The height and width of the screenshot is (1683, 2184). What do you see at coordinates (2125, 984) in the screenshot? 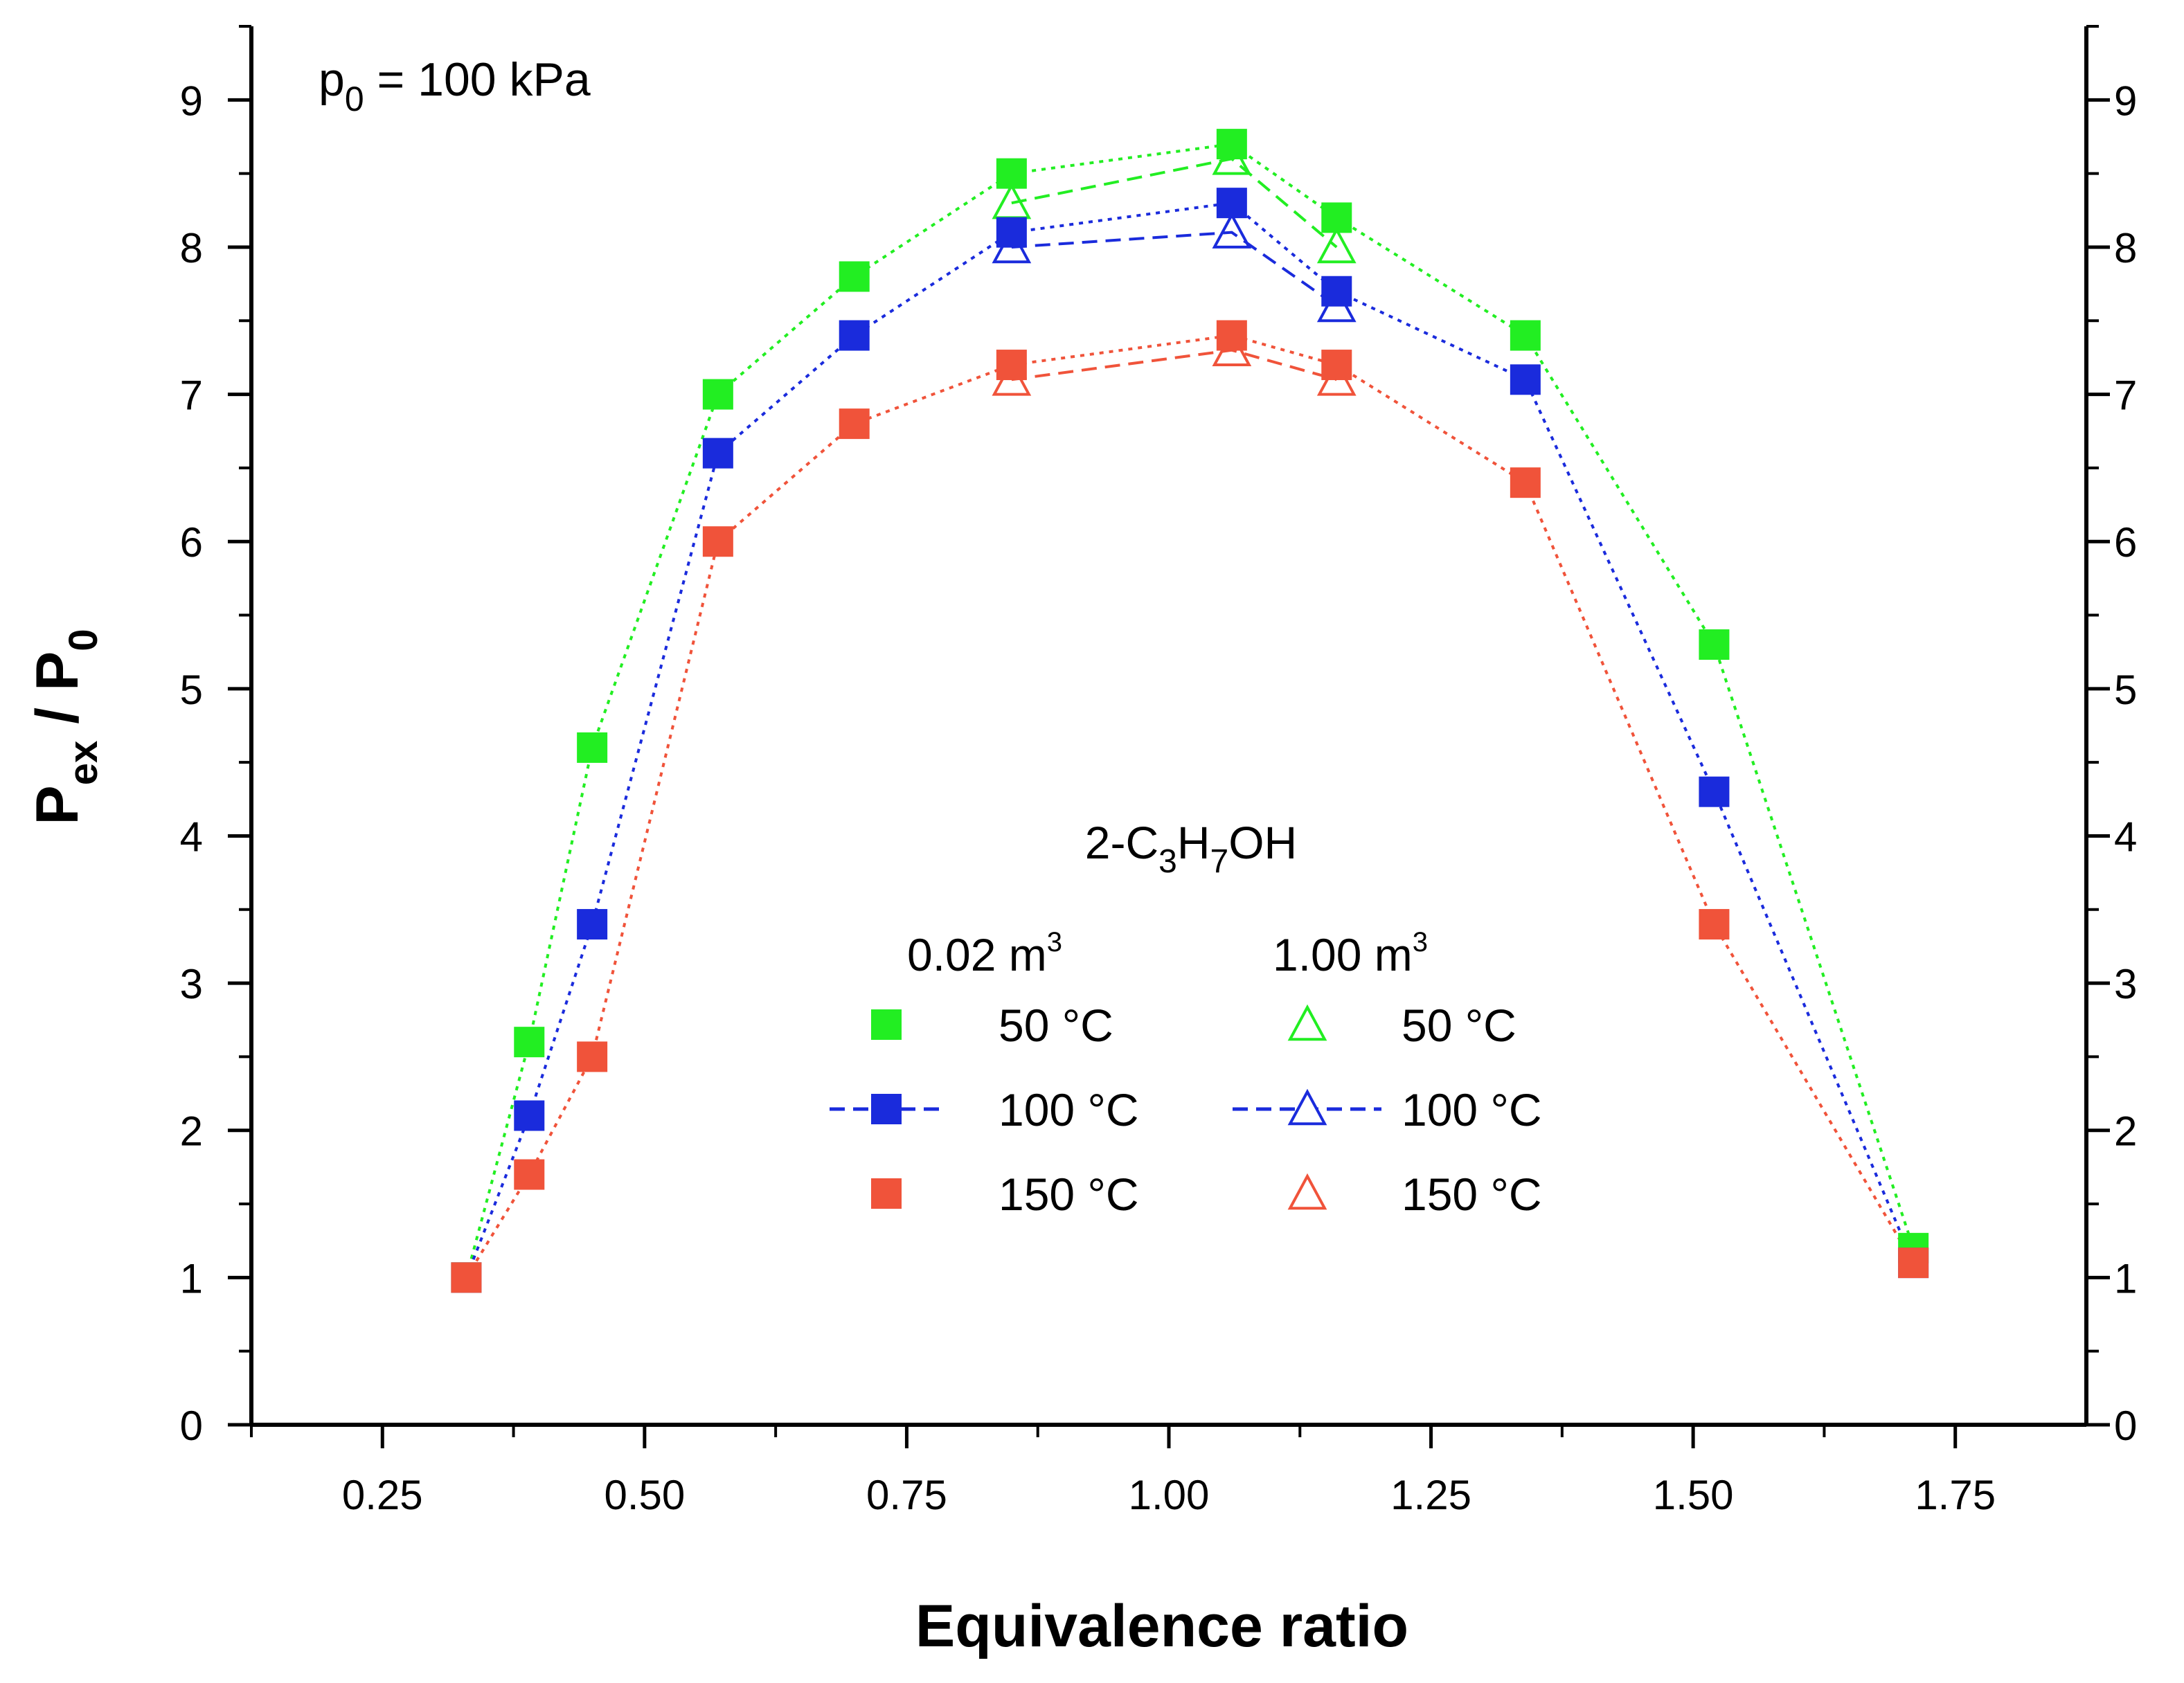
I see `y-right-tick-label: 3` at bounding box center [2125, 984].